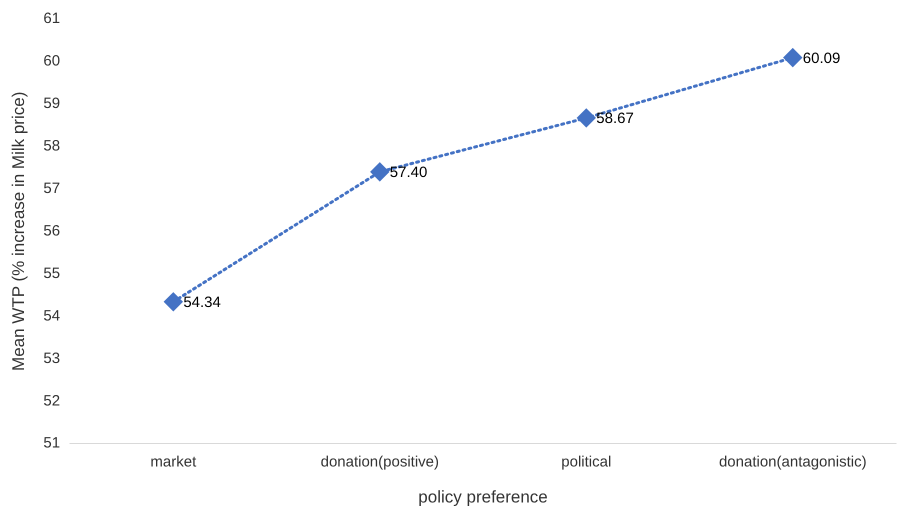  I want to click on x-tick-label: donation(antagonistic), so click(792, 462).